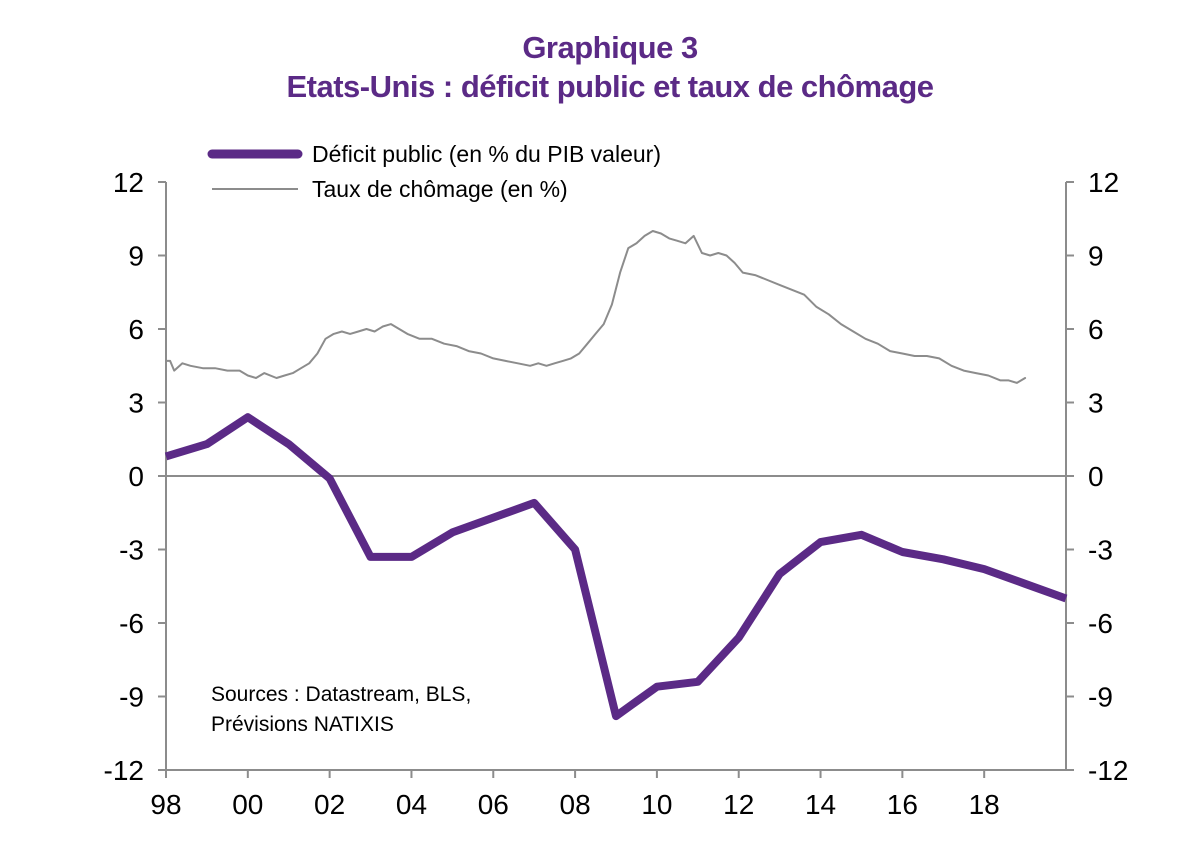 This screenshot has width=1200, height=853. What do you see at coordinates (486, 154) in the screenshot?
I see `legend-label-deficit: Déficit public (en % du PIB valeur)` at bounding box center [486, 154].